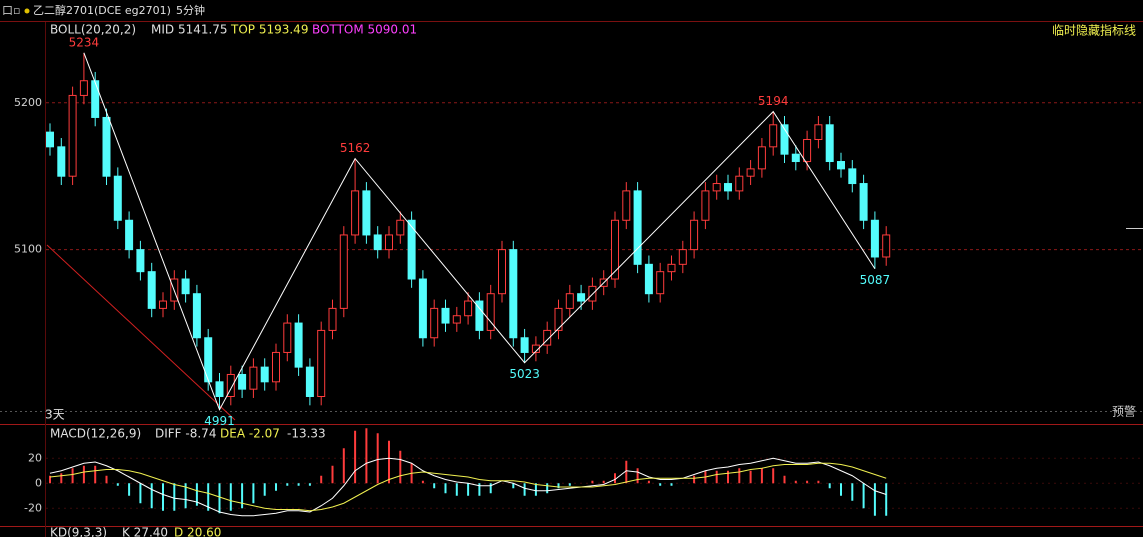 The image size is (1143, 537). I want to click on hide-indicator: 临时隐藏指标线, so click(1094, 30).